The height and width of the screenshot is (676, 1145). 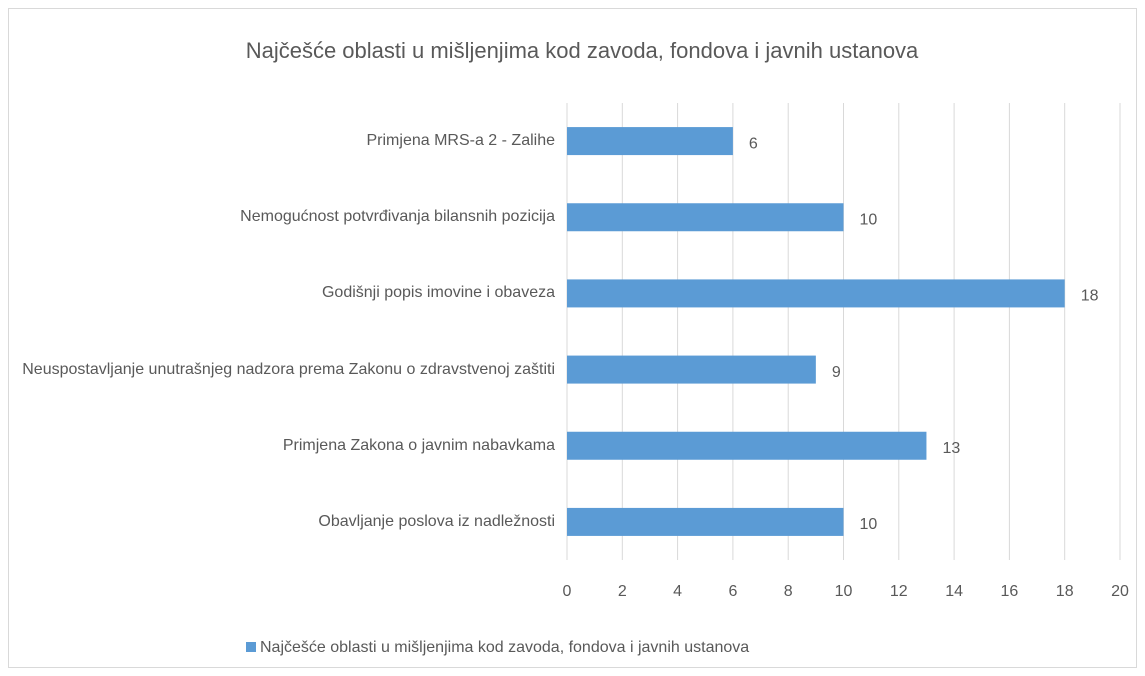 I want to click on data-label: 9, so click(x=836, y=372).